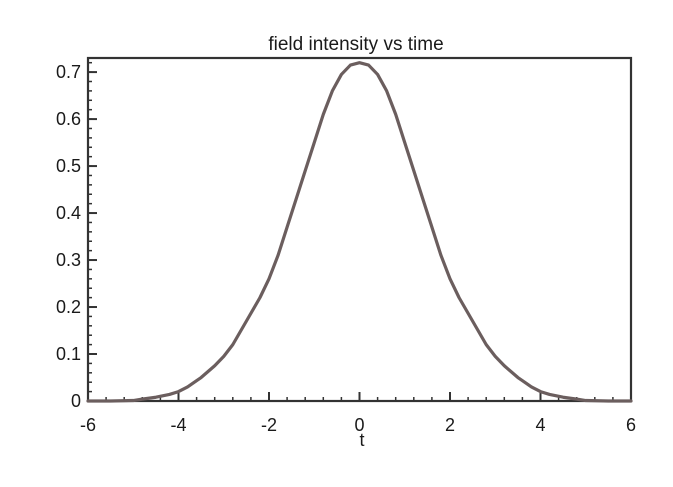  I want to click on x-tick-label: -2, so click(269, 425).